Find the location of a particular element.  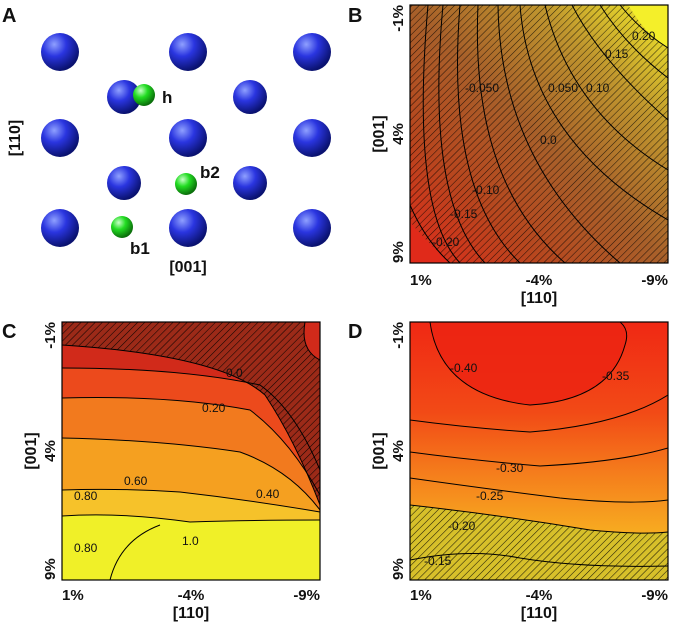

contour-label: 0.60 is located at coordinates (136, 481).